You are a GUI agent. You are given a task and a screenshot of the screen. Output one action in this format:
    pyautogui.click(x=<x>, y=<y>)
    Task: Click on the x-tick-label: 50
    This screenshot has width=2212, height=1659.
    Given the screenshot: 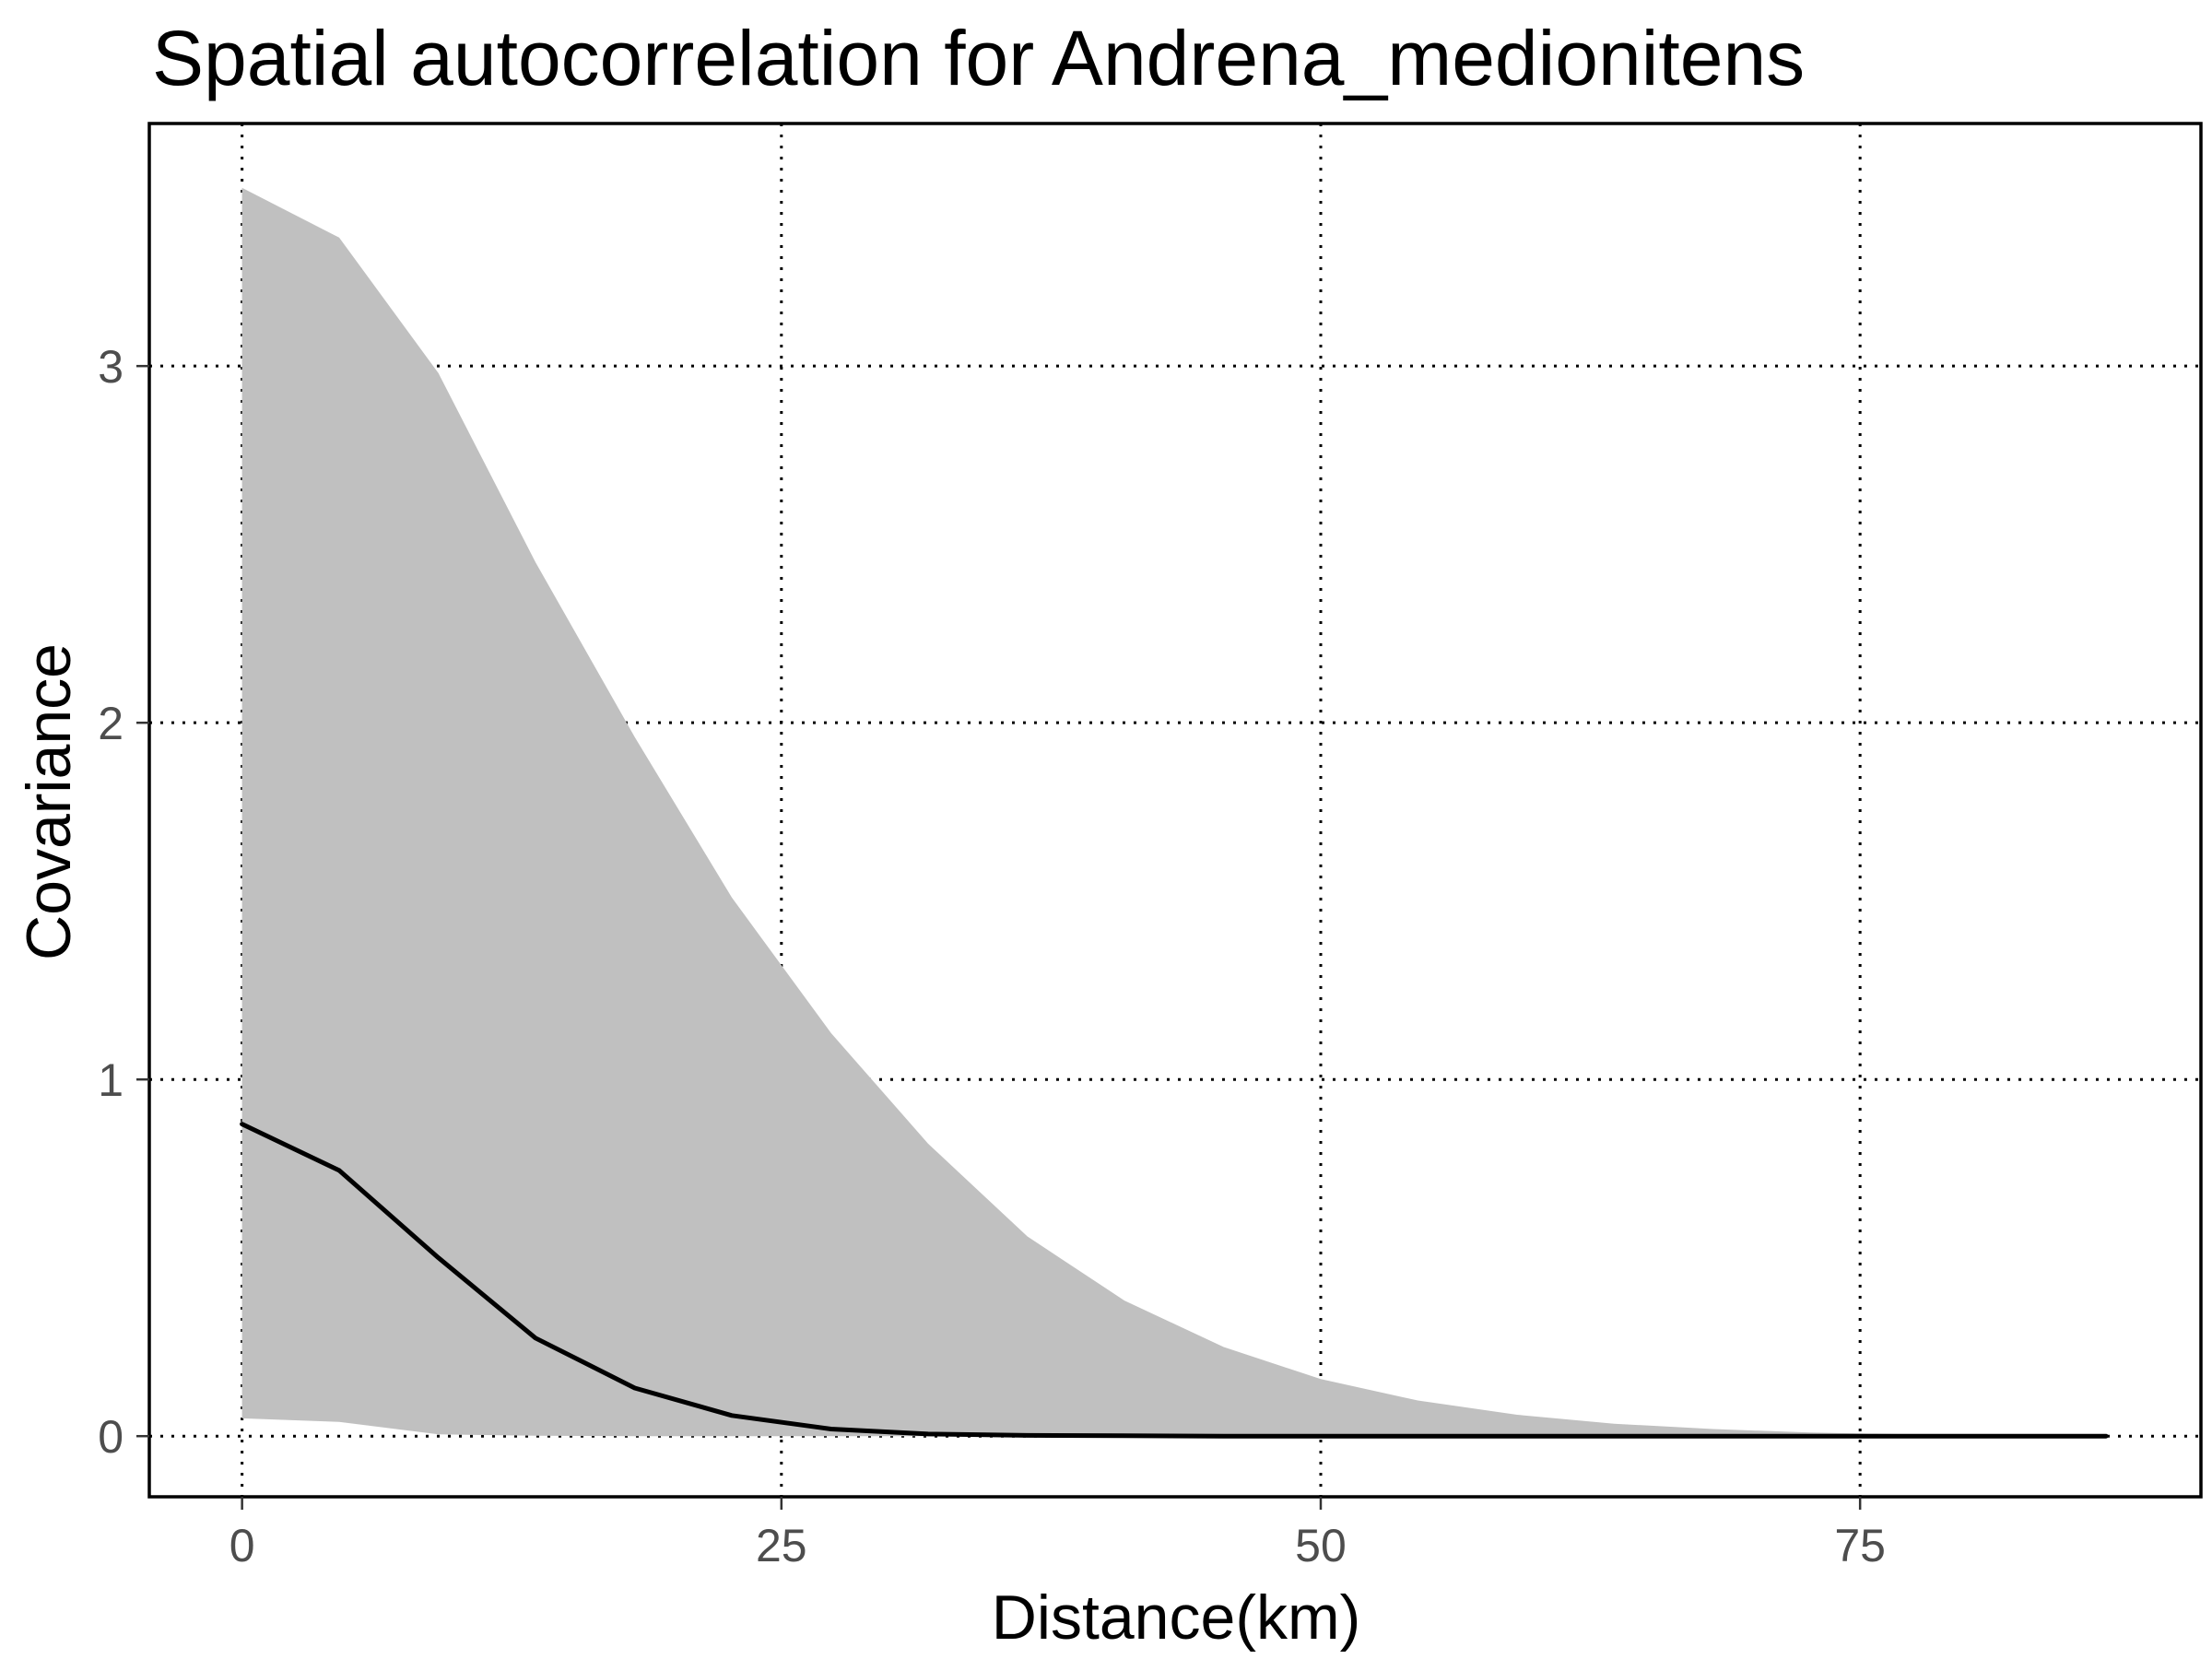 What is the action you would take?
    pyautogui.click(x=1321, y=1545)
    